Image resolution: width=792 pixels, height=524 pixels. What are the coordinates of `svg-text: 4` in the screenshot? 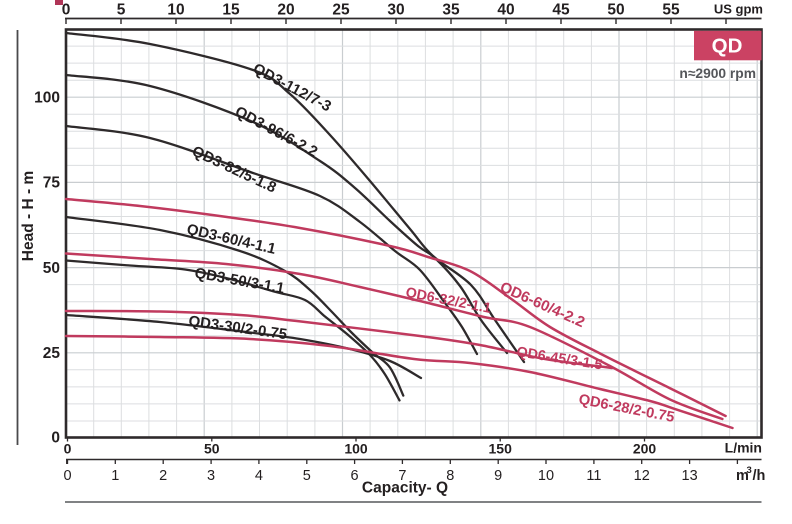 It's located at (259, 476).